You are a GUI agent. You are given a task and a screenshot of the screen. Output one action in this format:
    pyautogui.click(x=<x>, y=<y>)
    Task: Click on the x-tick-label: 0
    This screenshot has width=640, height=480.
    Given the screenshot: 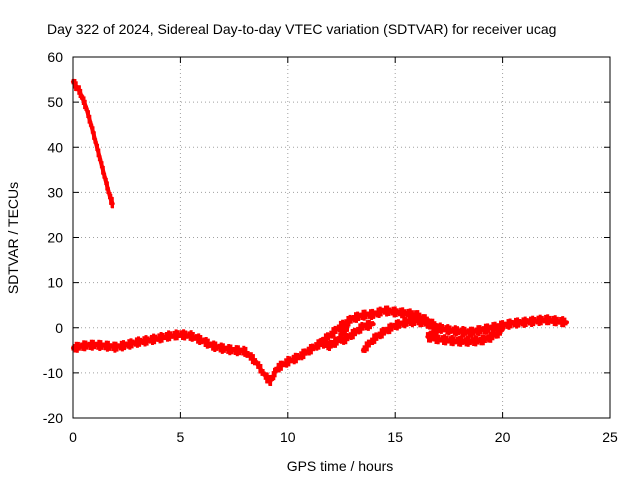 What is the action you would take?
    pyautogui.click(x=73, y=437)
    